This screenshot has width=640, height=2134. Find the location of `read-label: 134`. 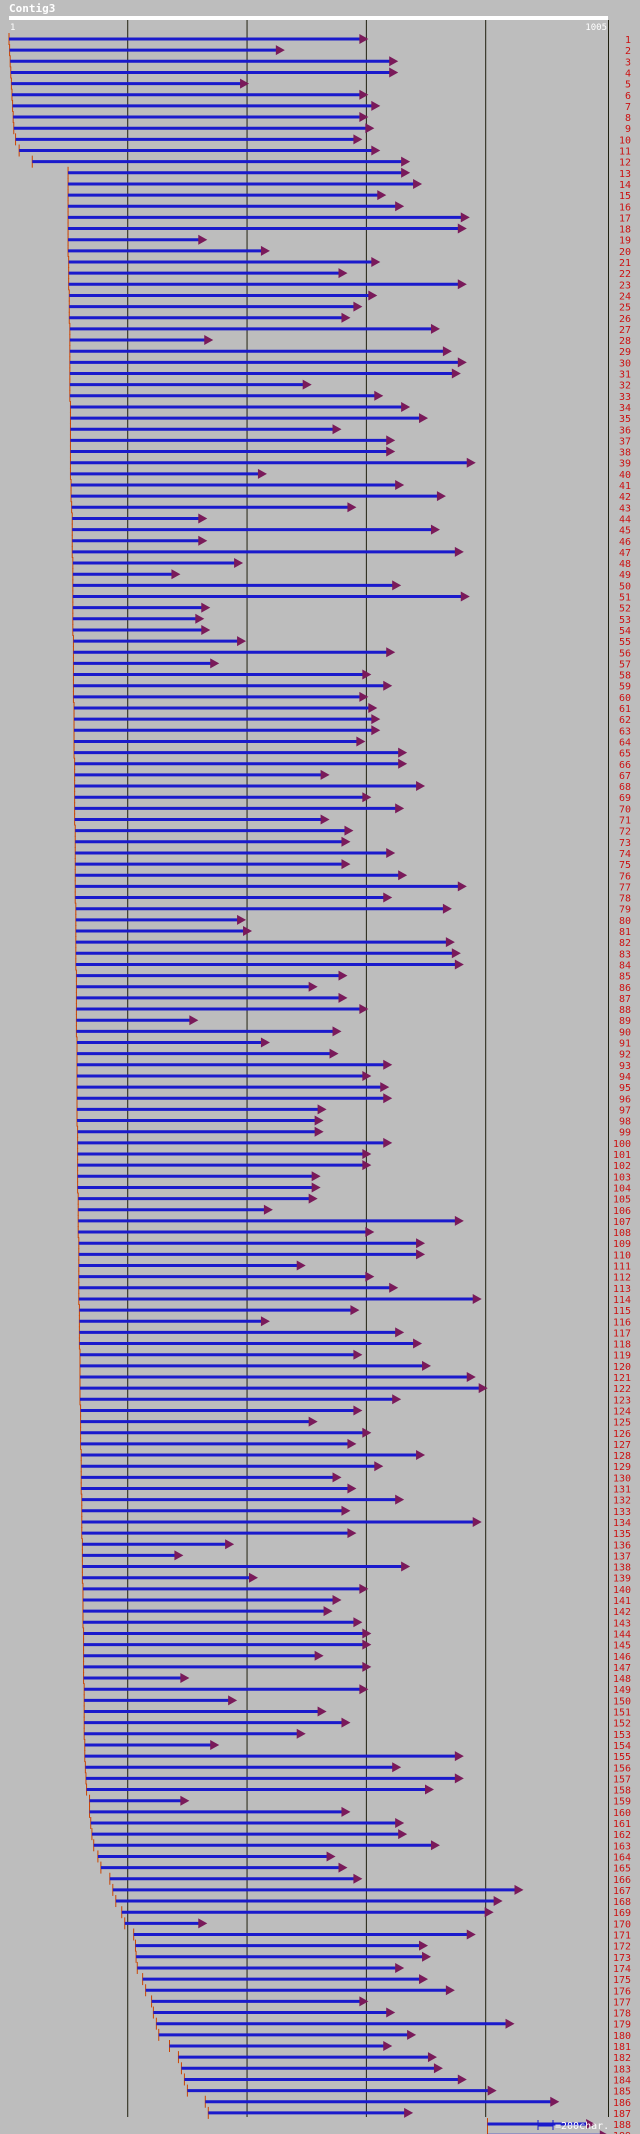

read-label: 134 is located at coordinates (622, 1523).